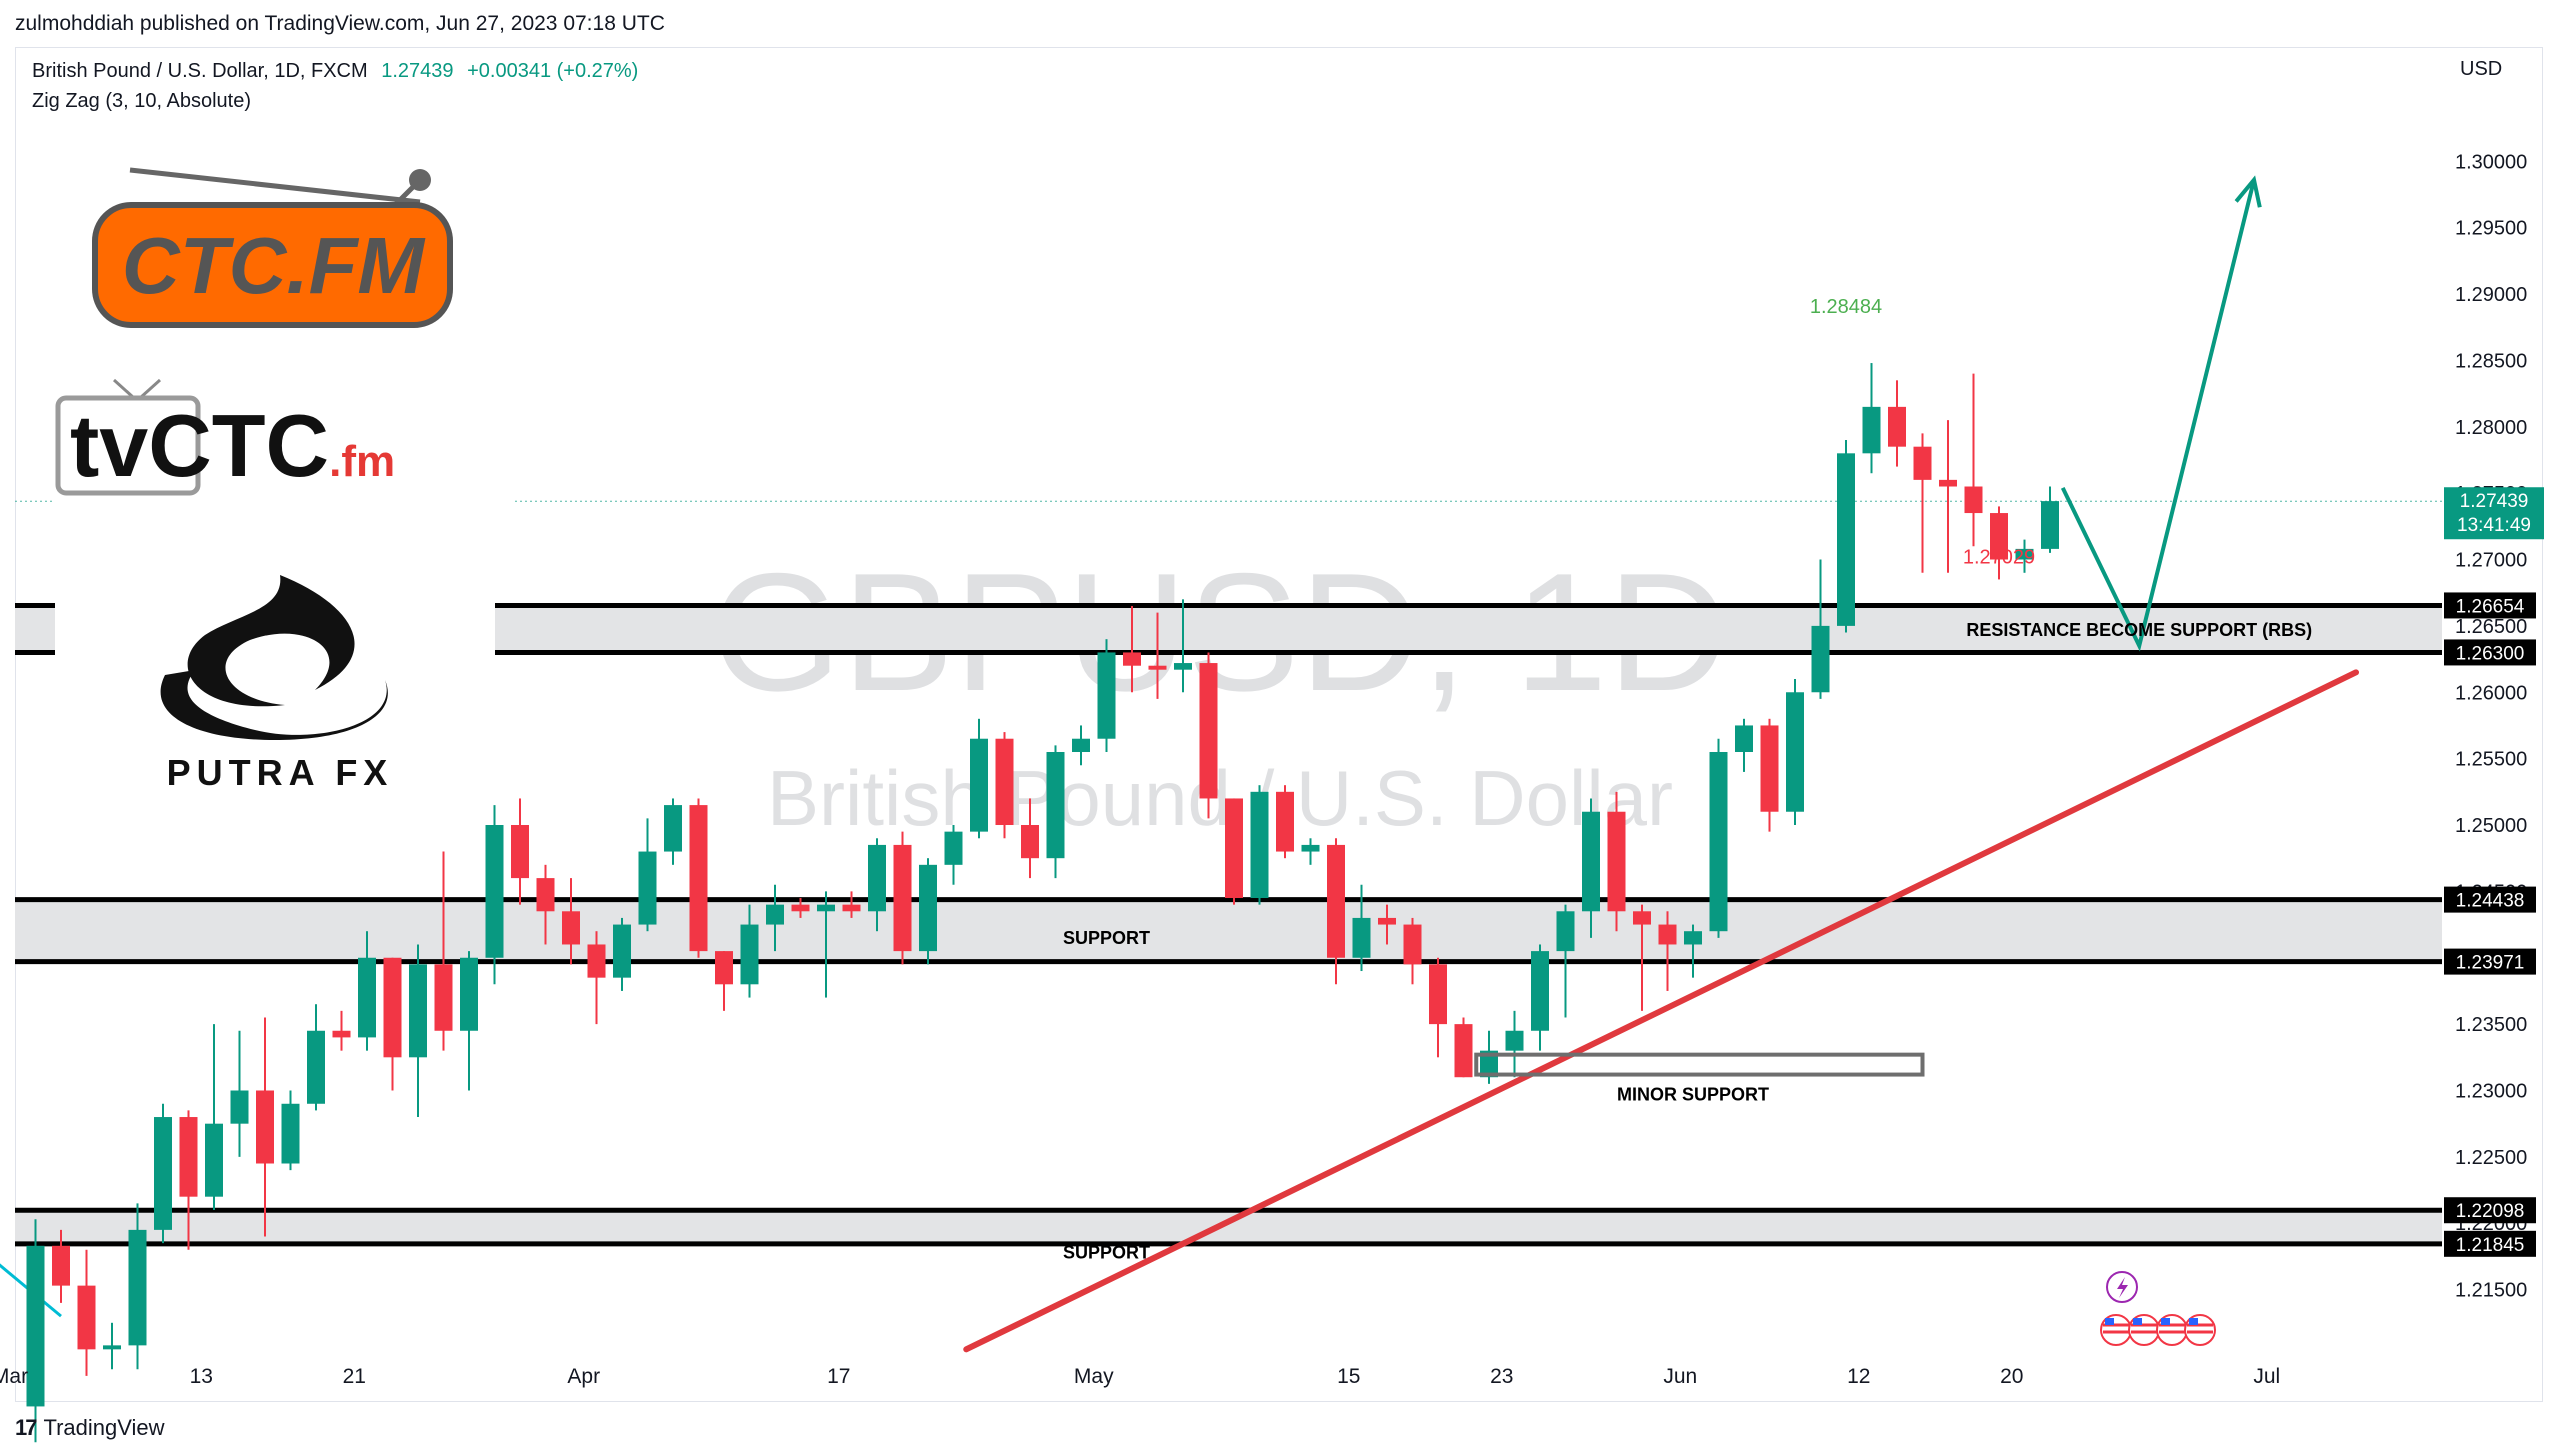 The width and height of the screenshot is (2560, 1455). I want to click on lightning-glyph, so click(2122, 1287).